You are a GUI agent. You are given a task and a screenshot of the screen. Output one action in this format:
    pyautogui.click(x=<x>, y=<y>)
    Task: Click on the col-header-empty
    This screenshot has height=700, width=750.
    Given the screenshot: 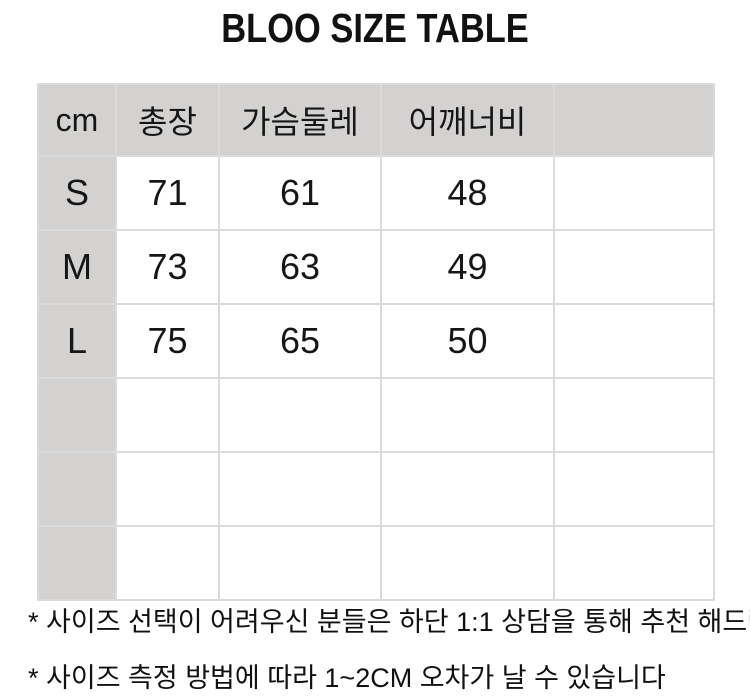 What is the action you would take?
    pyautogui.click(x=634, y=120)
    